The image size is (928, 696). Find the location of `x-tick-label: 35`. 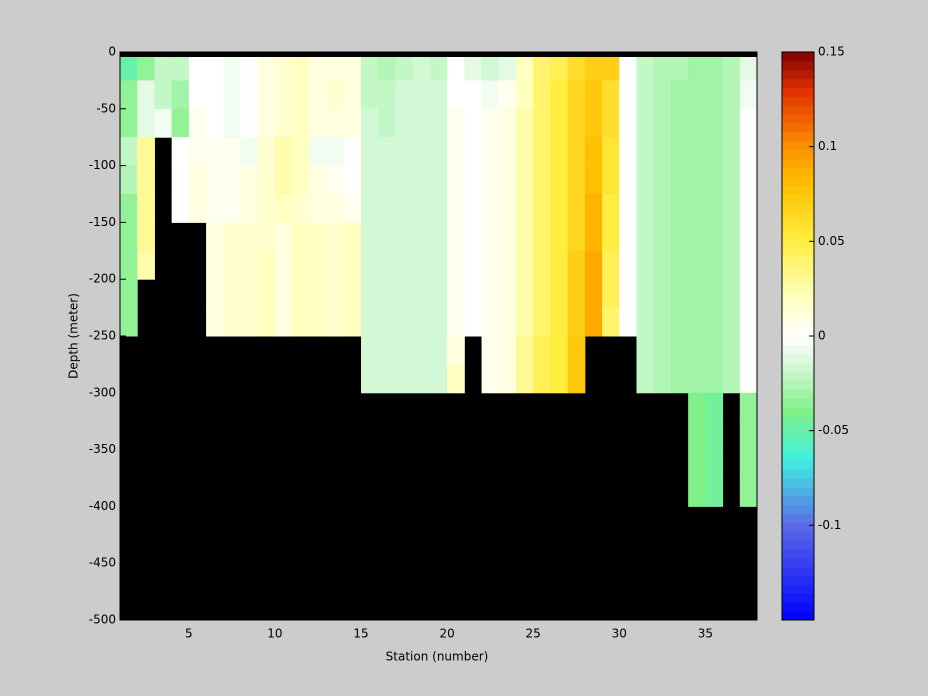

x-tick-label: 35 is located at coordinates (705, 634).